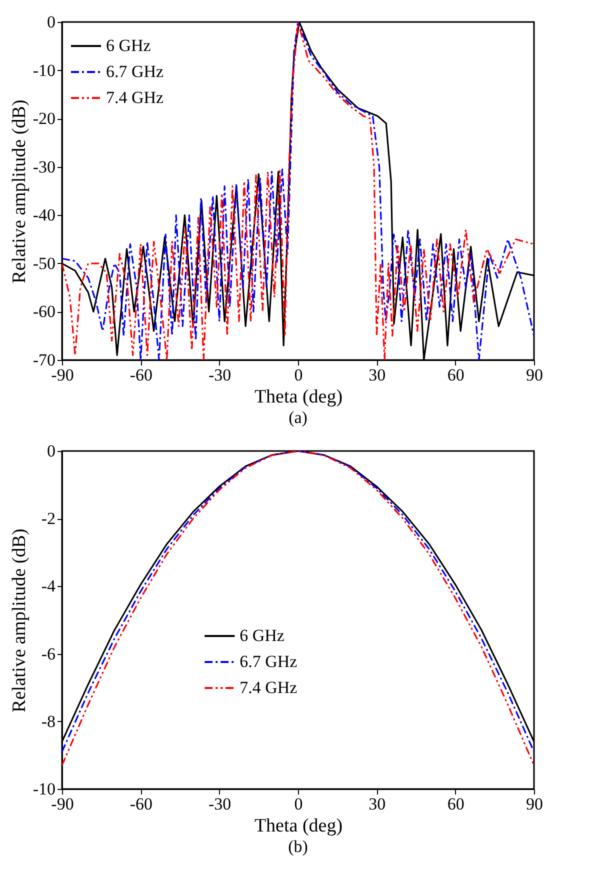 The width and height of the screenshot is (595, 884). What do you see at coordinates (44, 70) in the screenshot?
I see `y-tick-label: -10` at bounding box center [44, 70].